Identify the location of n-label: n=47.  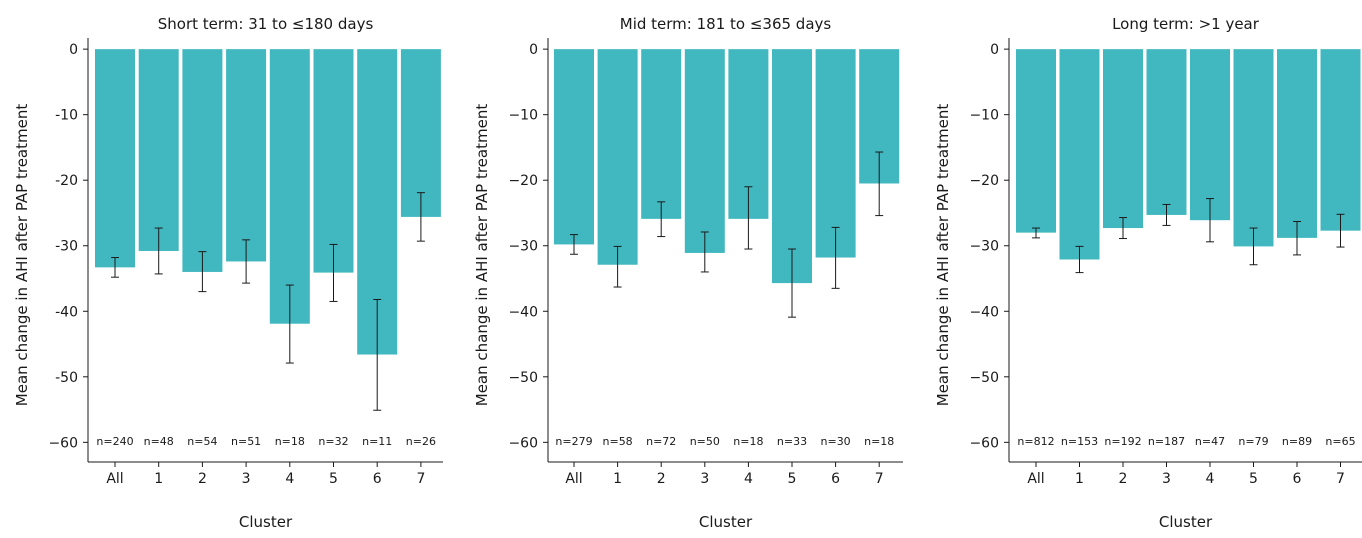
(1210, 441).